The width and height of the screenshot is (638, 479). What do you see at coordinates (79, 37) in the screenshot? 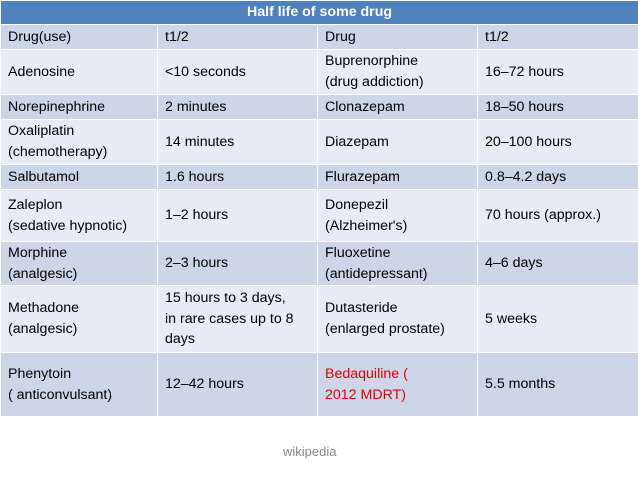
I see `header-drug-use: Drug(use)` at bounding box center [79, 37].